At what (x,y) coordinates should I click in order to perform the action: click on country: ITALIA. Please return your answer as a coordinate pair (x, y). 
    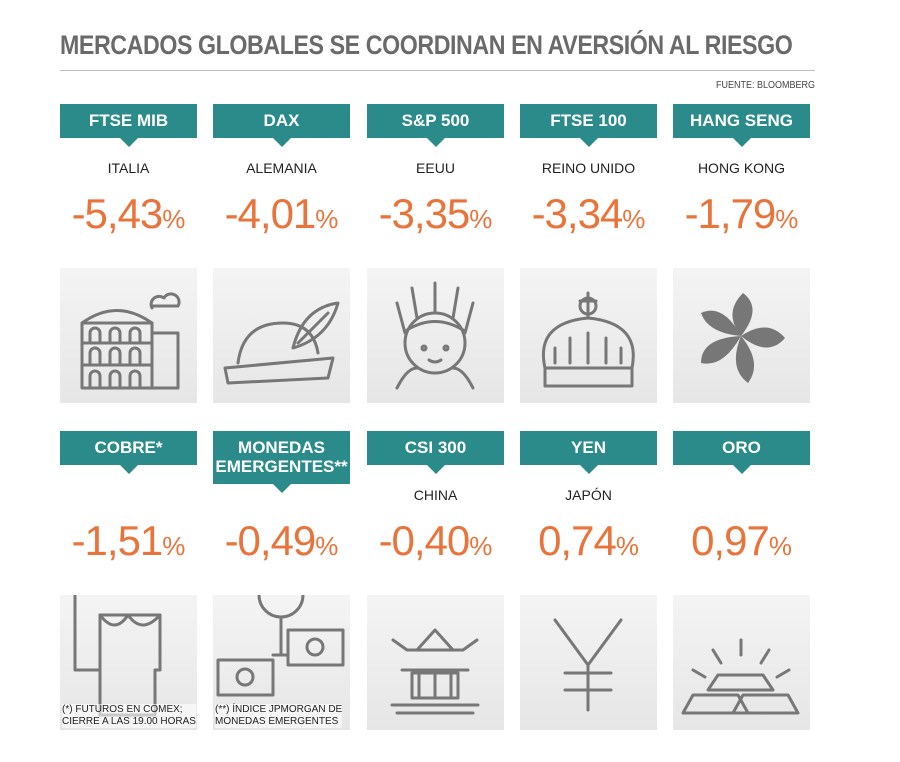
    Looking at the image, I should click on (128, 168).